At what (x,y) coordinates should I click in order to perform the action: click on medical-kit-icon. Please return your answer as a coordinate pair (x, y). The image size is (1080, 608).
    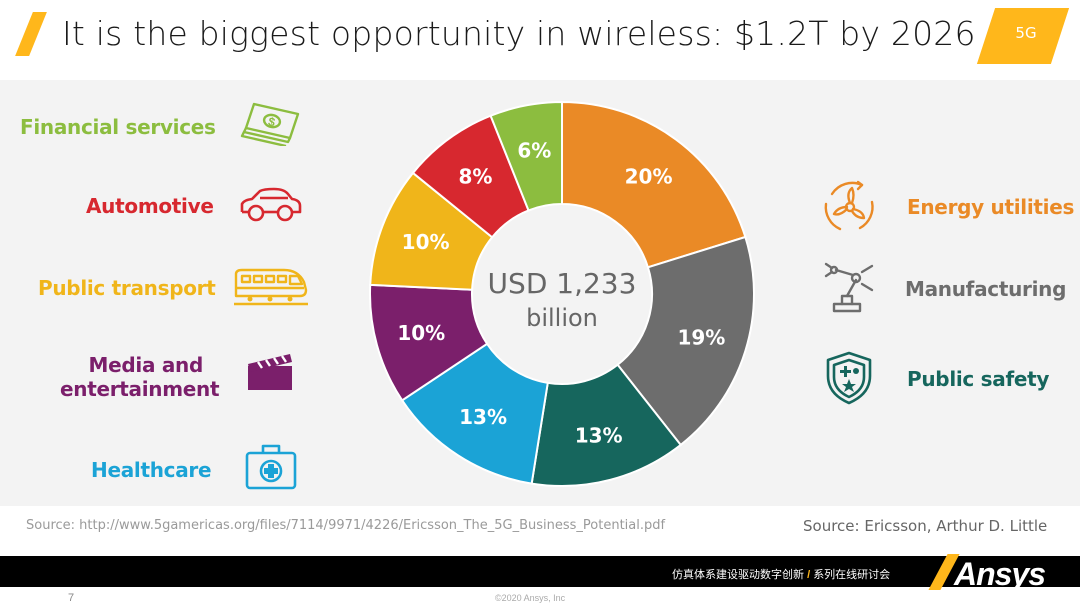
    Looking at the image, I should click on (271, 467).